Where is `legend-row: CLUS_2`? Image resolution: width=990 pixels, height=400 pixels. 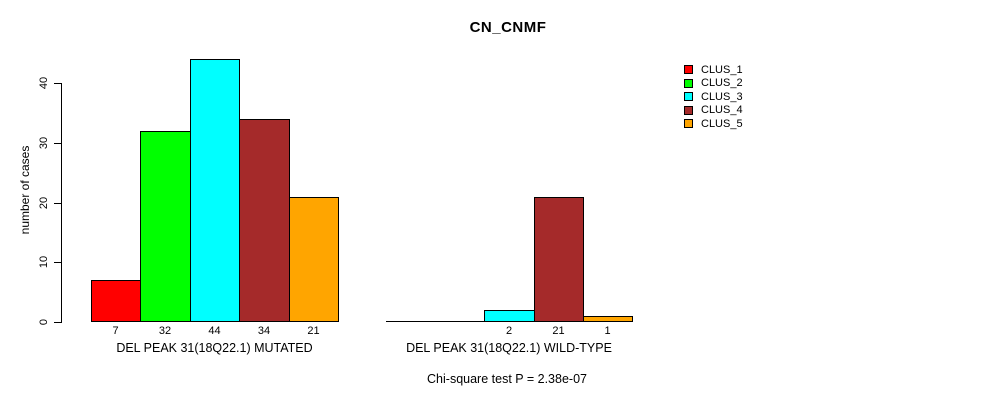
legend-row: CLUS_2 is located at coordinates (713, 84).